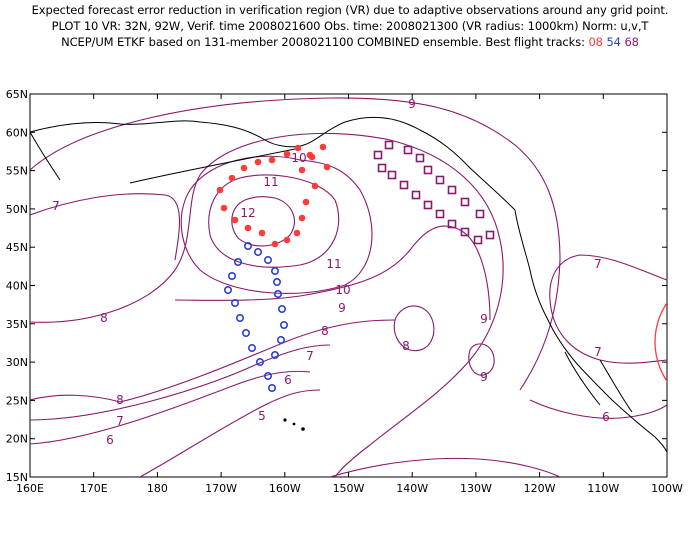 The height and width of the screenshot is (540, 700). I want to click on track-68-label: 68, so click(631, 42).